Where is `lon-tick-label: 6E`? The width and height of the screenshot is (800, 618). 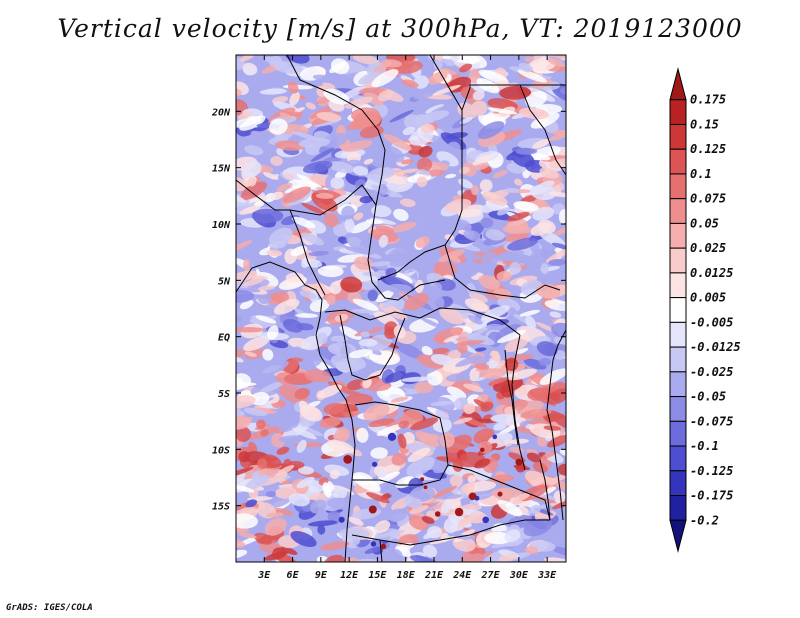 lon-tick-label: 6E is located at coordinates (293, 575).